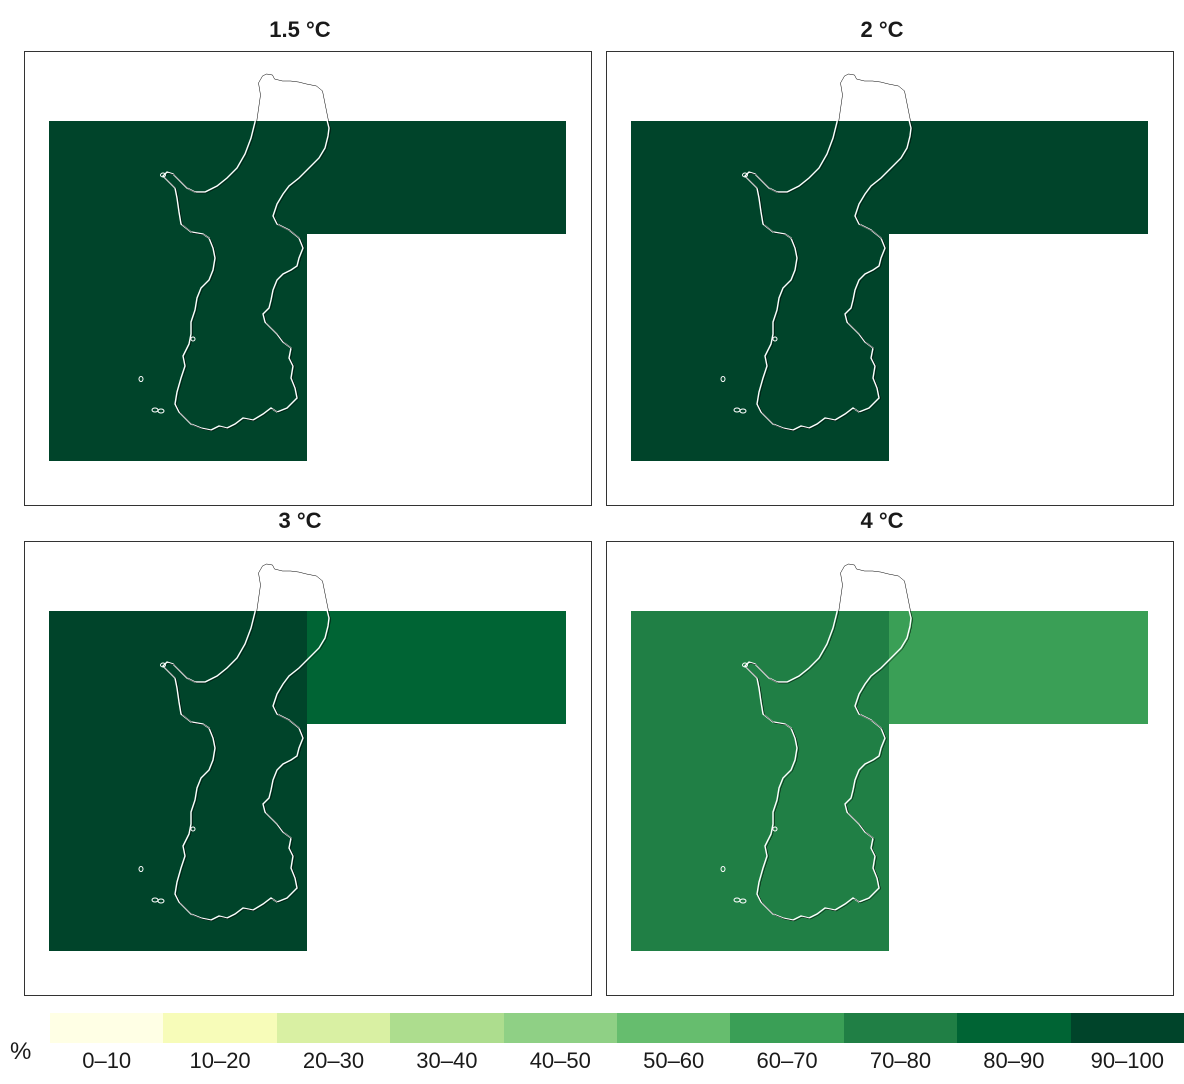  What do you see at coordinates (447, 1060) in the screenshot?
I see `legend-label: 30–40` at bounding box center [447, 1060].